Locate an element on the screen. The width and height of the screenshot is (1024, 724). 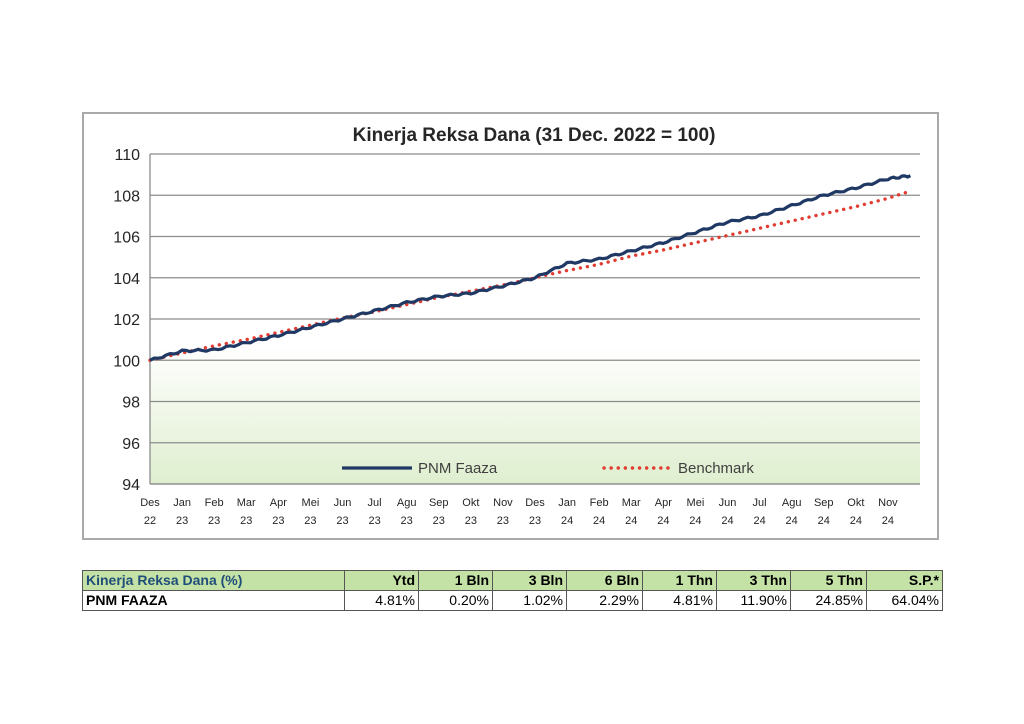
header-1thn: 1 Thn is located at coordinates (679, 580).